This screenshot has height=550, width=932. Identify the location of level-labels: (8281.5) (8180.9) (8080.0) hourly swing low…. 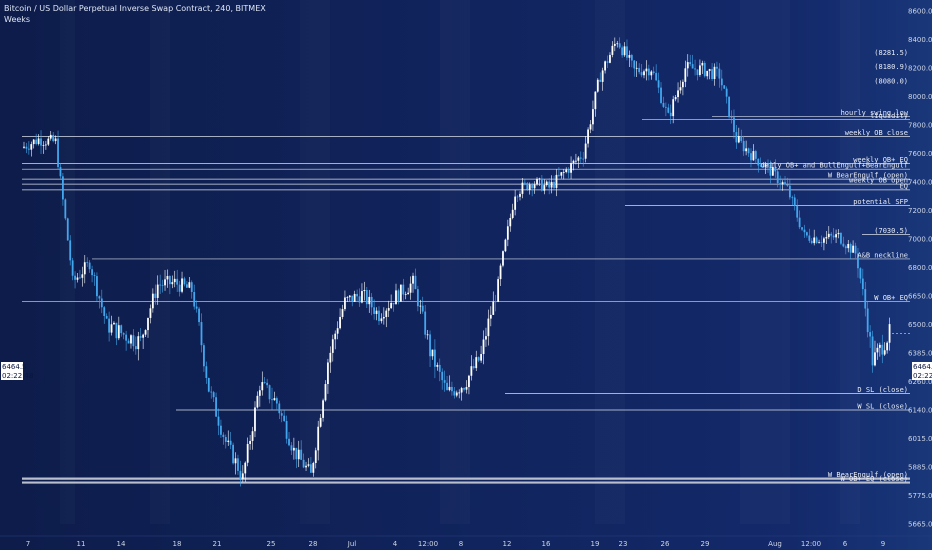
(834, 266).